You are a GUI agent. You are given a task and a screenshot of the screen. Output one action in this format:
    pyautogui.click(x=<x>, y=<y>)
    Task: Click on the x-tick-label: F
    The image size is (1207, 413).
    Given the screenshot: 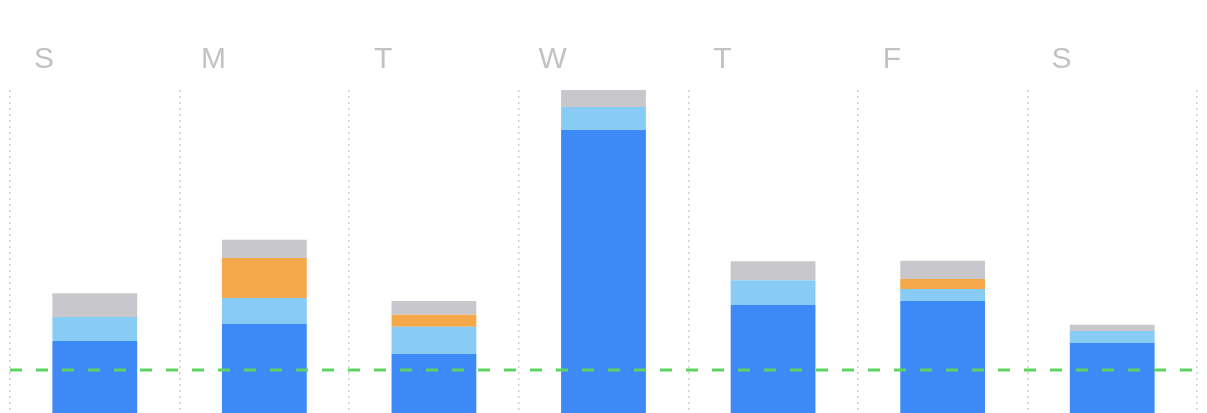 What is the action you would take?
    pyautogui.click(x=892, y=58)
    